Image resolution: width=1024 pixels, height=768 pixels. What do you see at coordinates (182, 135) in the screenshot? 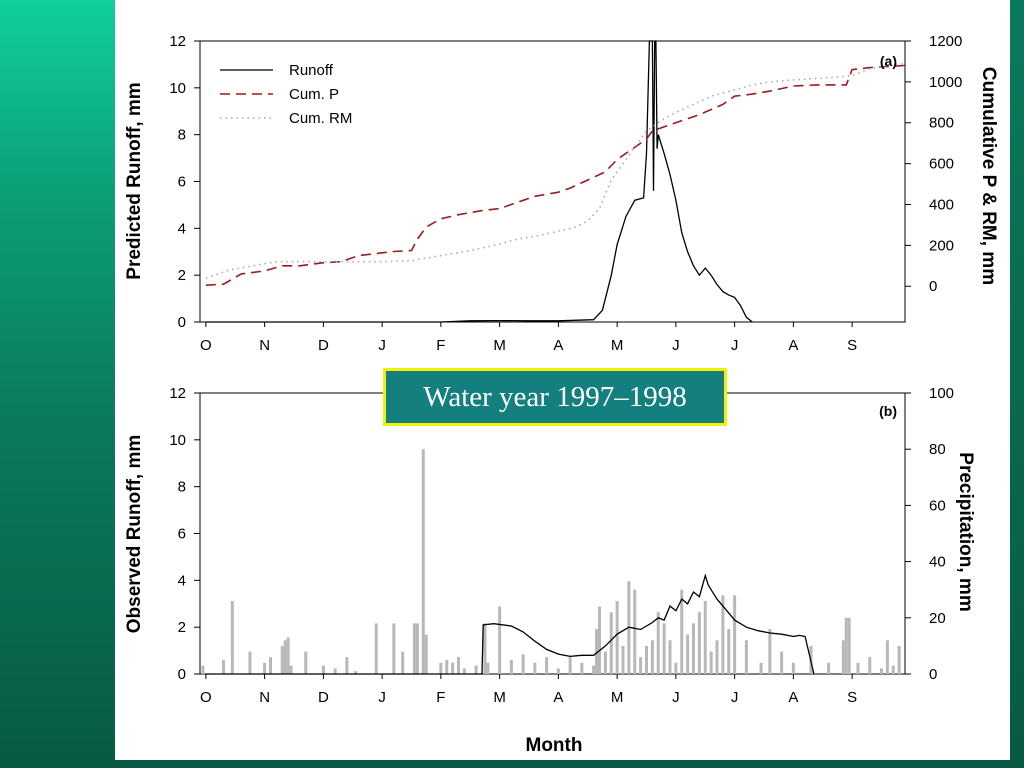
I see `panel-a-left-tick-label: 8` at bounding box center [182, 135].